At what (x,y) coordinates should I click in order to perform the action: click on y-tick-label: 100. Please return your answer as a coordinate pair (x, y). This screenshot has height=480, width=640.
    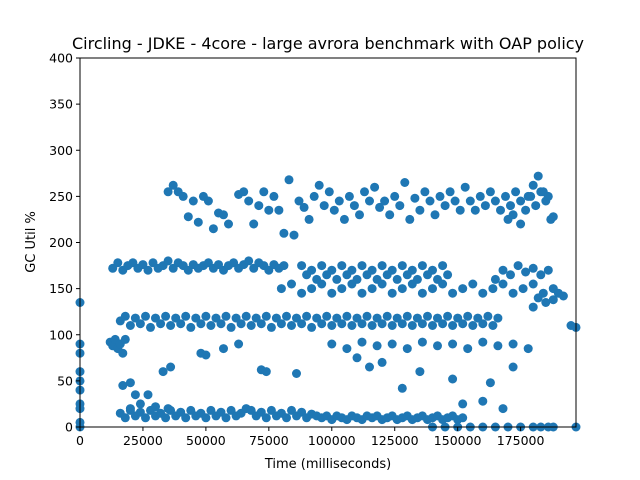
    Looking at the image, I should click on (61, 334).